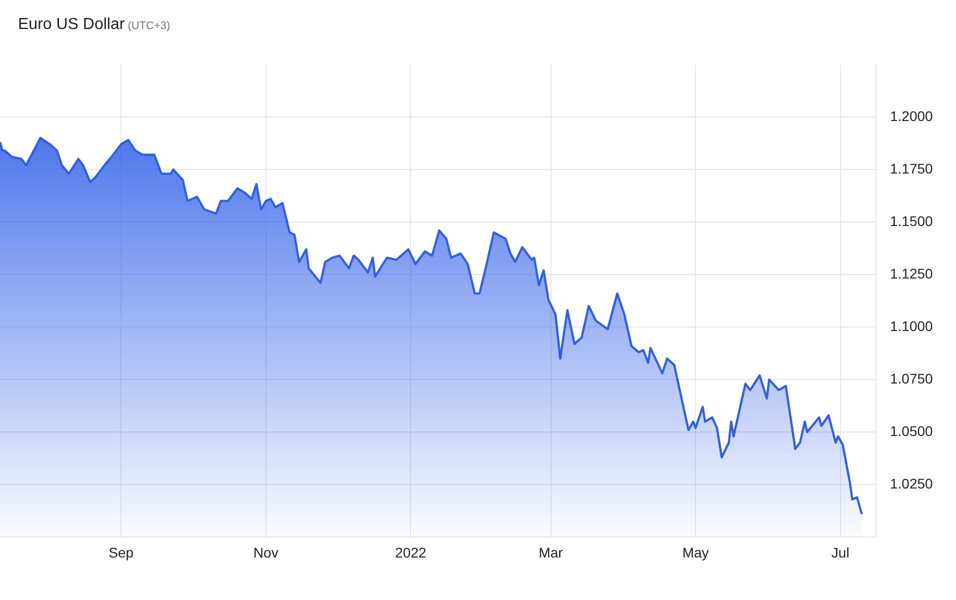  Describe the element at coordinates (551, 552) in the screenshot. I see `x-tick-label: Mar` at that location.